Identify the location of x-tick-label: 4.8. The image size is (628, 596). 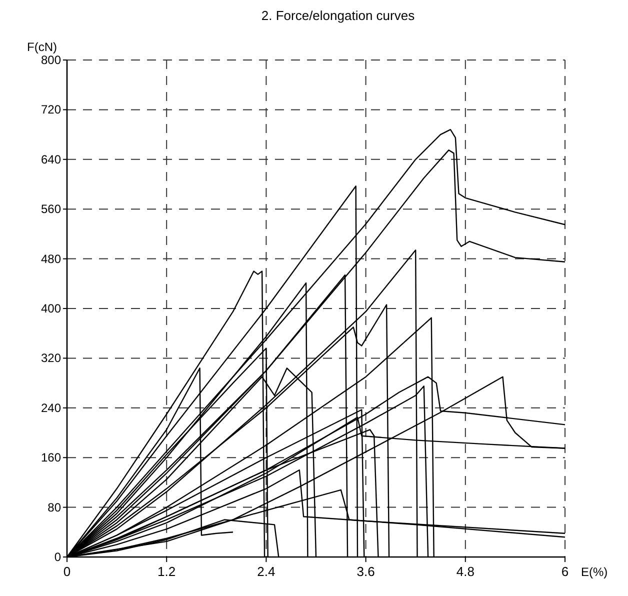
(465, 571).